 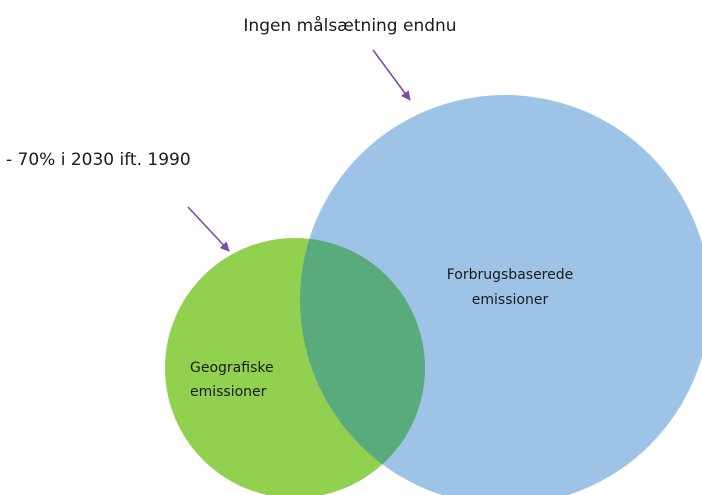 What do you see at coordinates (349, 25) in the screenshot?
I see `top-note: Ingen målsætning endnu` at bounding box center [349, 25].